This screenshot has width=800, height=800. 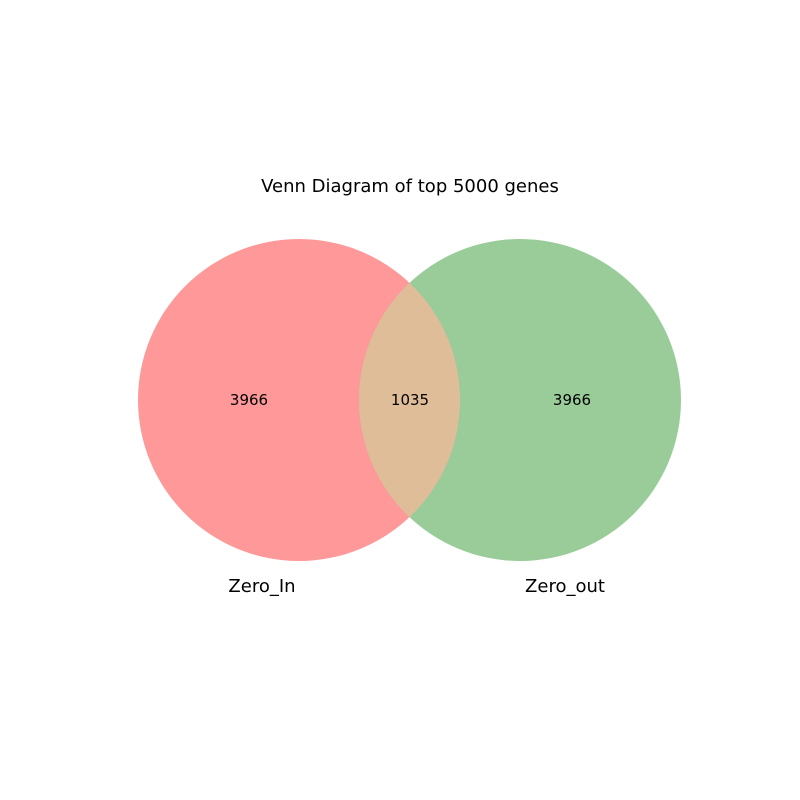 What do you see at coordinates (410, 186) in the screenshot?
I see `diagram-title: Venn Diagram of top 5000 genes` at bounding box center [410, 186].